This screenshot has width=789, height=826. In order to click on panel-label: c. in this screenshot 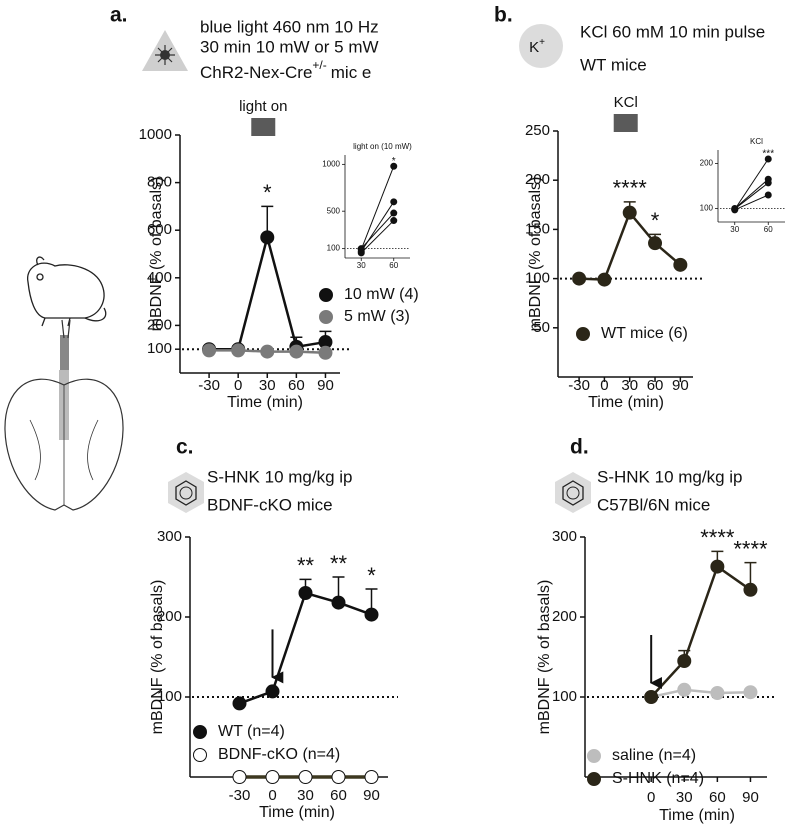, I will do `click(185, 447)`.